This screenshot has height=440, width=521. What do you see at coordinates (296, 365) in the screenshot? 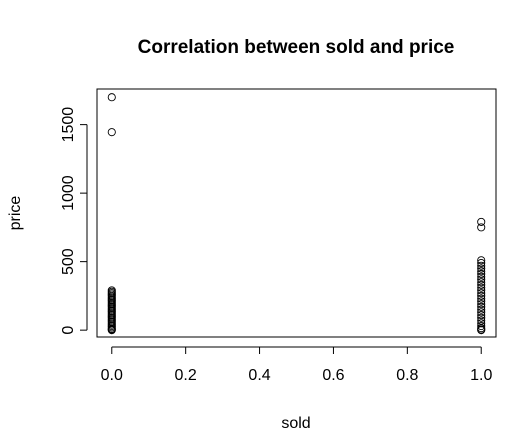
I see `x-axis: 0.0 0.2 0.4 0.6 0.8 1.0` at bounding box center [296, 365].